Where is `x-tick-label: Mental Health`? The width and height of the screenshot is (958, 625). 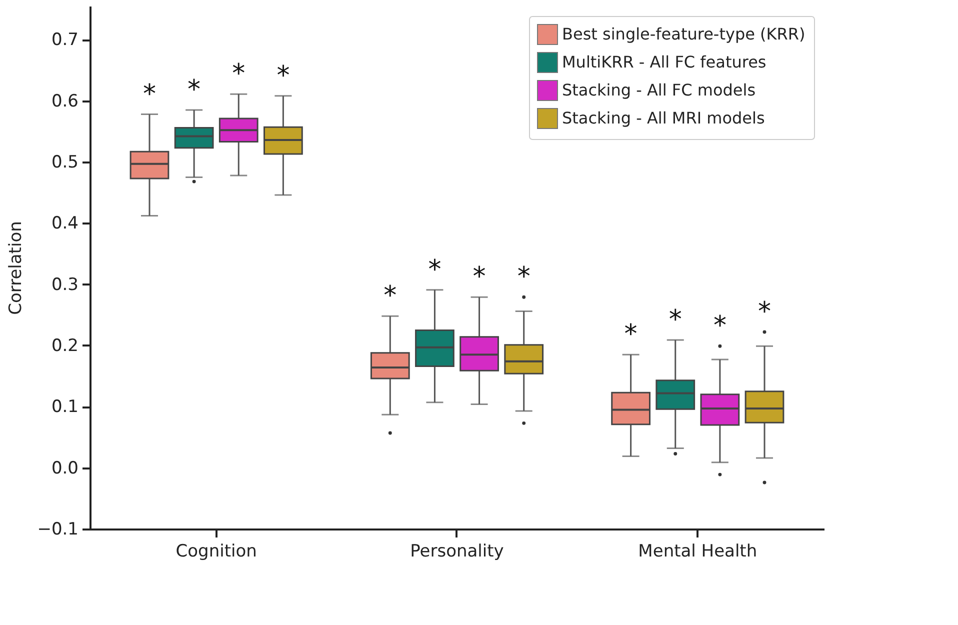 x-tick-label: Mental Health is located at coordinates (698, 552).